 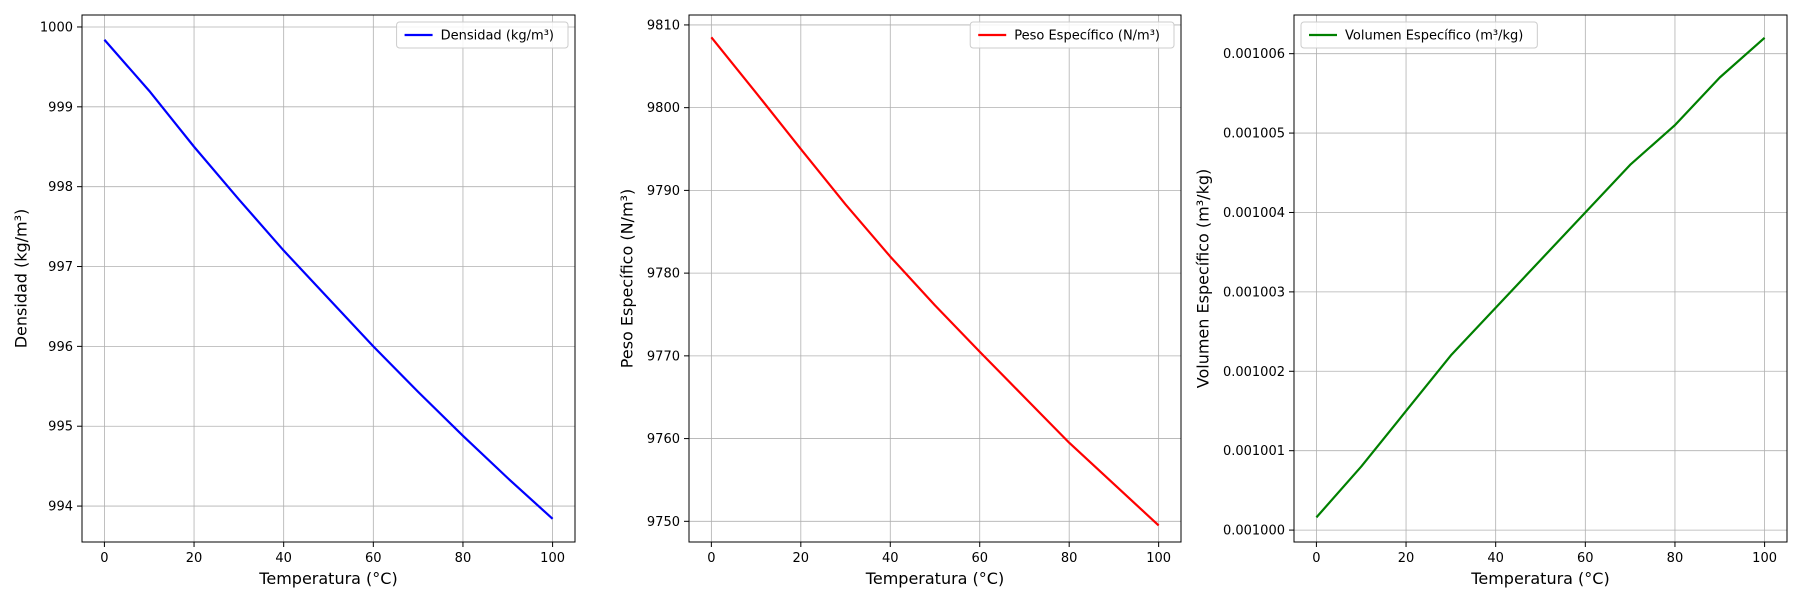 I want to click on y-axis-label: Densidad (kg/m³), so click(x=21, y=279).